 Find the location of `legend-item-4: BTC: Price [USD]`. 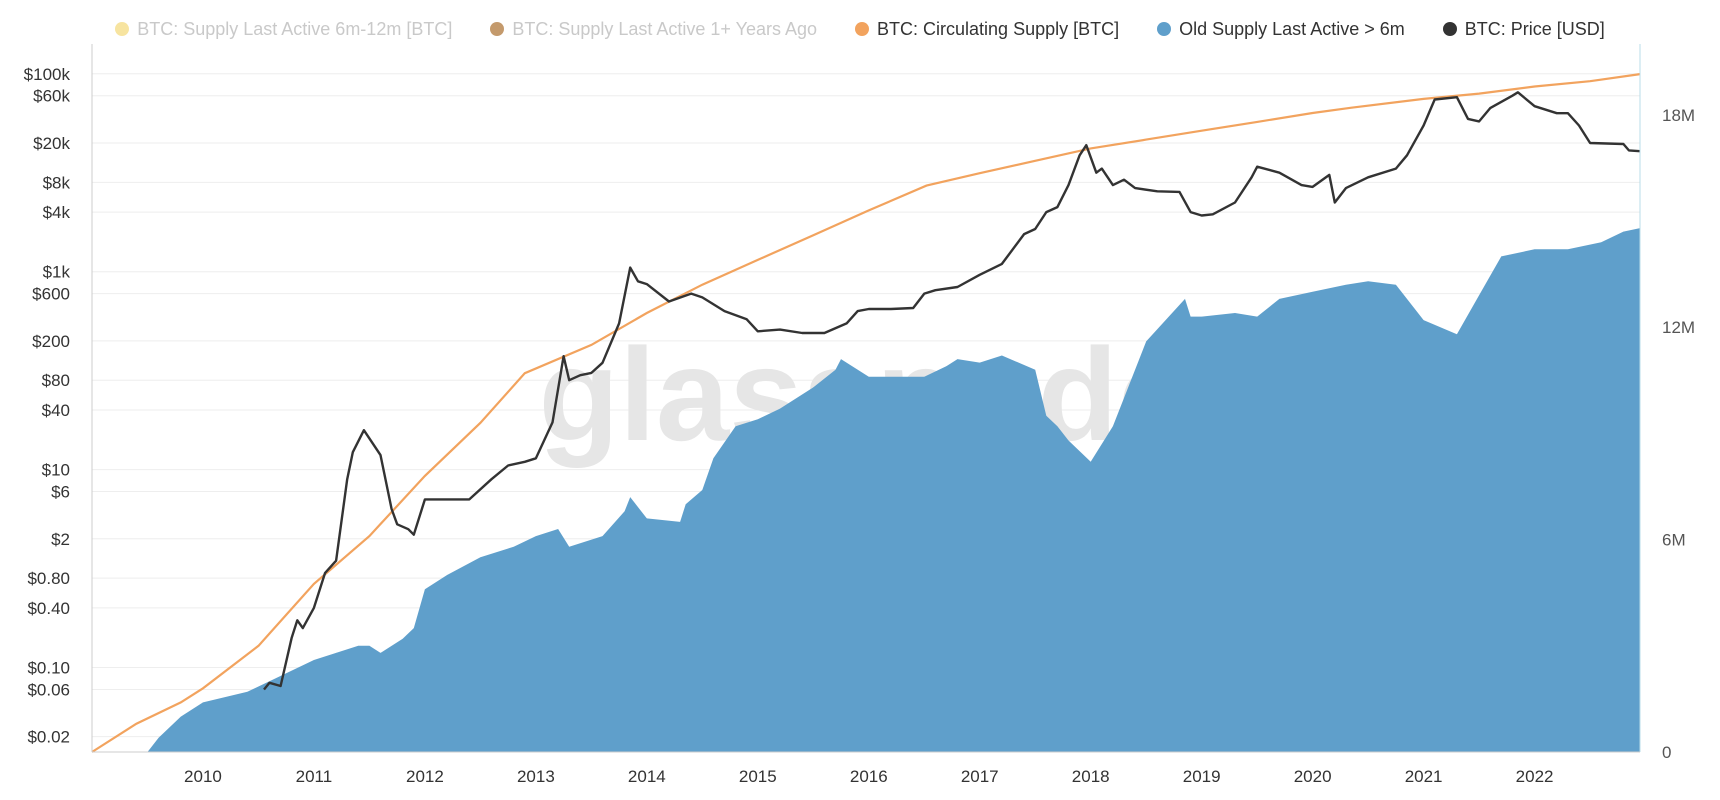

legend-item-4: BTC: Price [USD] is located at coordinates (1523, 29).